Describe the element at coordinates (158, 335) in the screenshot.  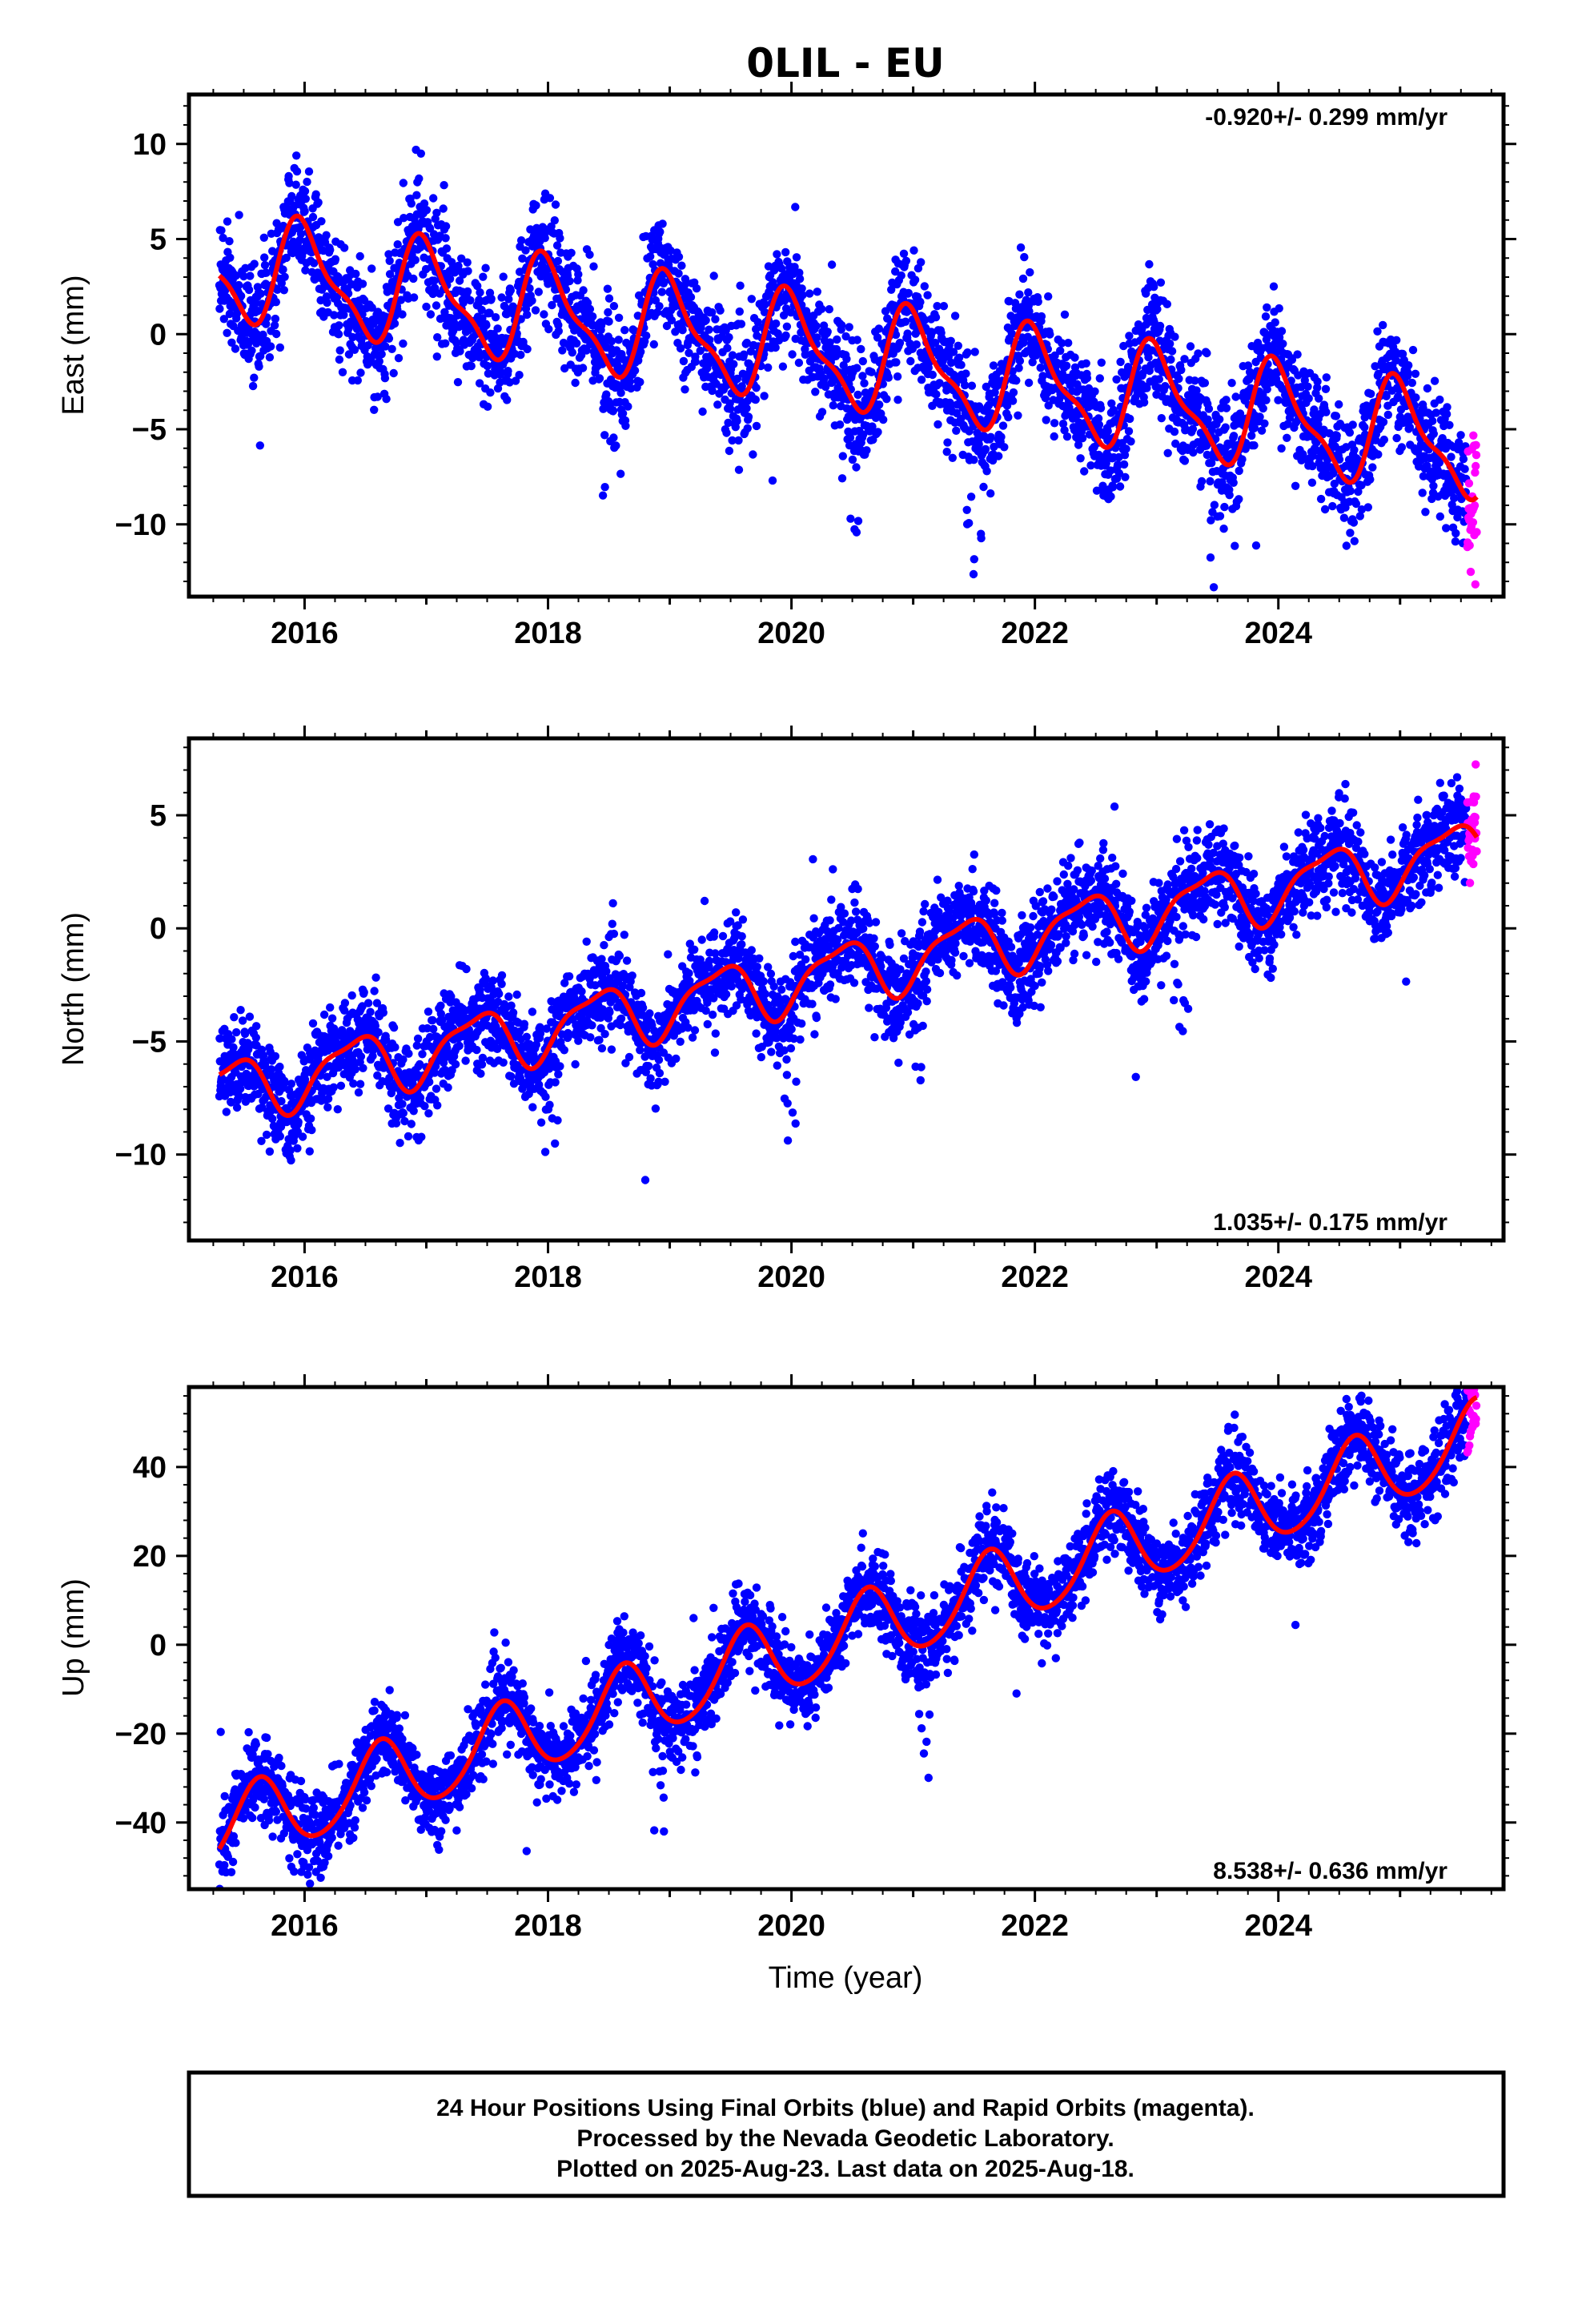
I see `y-tick-label: 0` at that location.